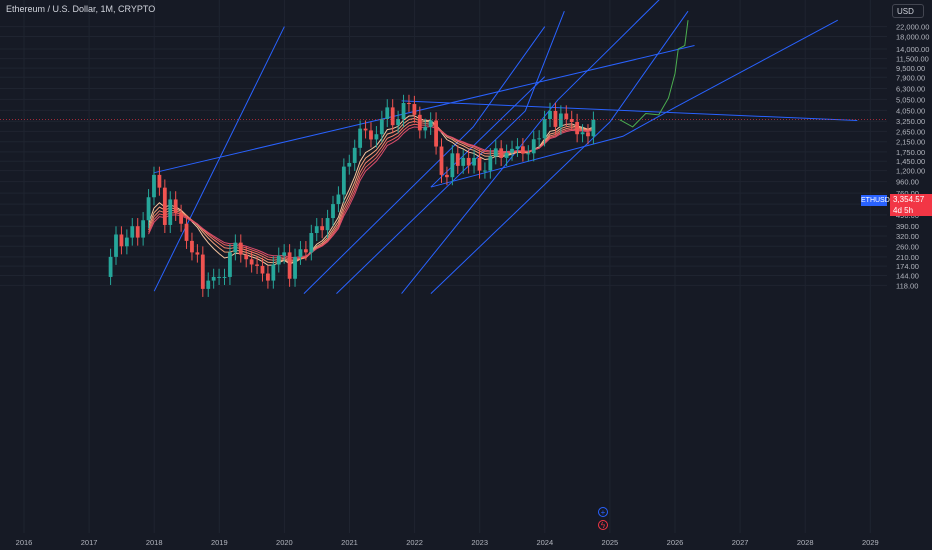  Describe the element at coordinates (740, 542) in the screenshot. I see `x-tick-label: 2027` at that location.